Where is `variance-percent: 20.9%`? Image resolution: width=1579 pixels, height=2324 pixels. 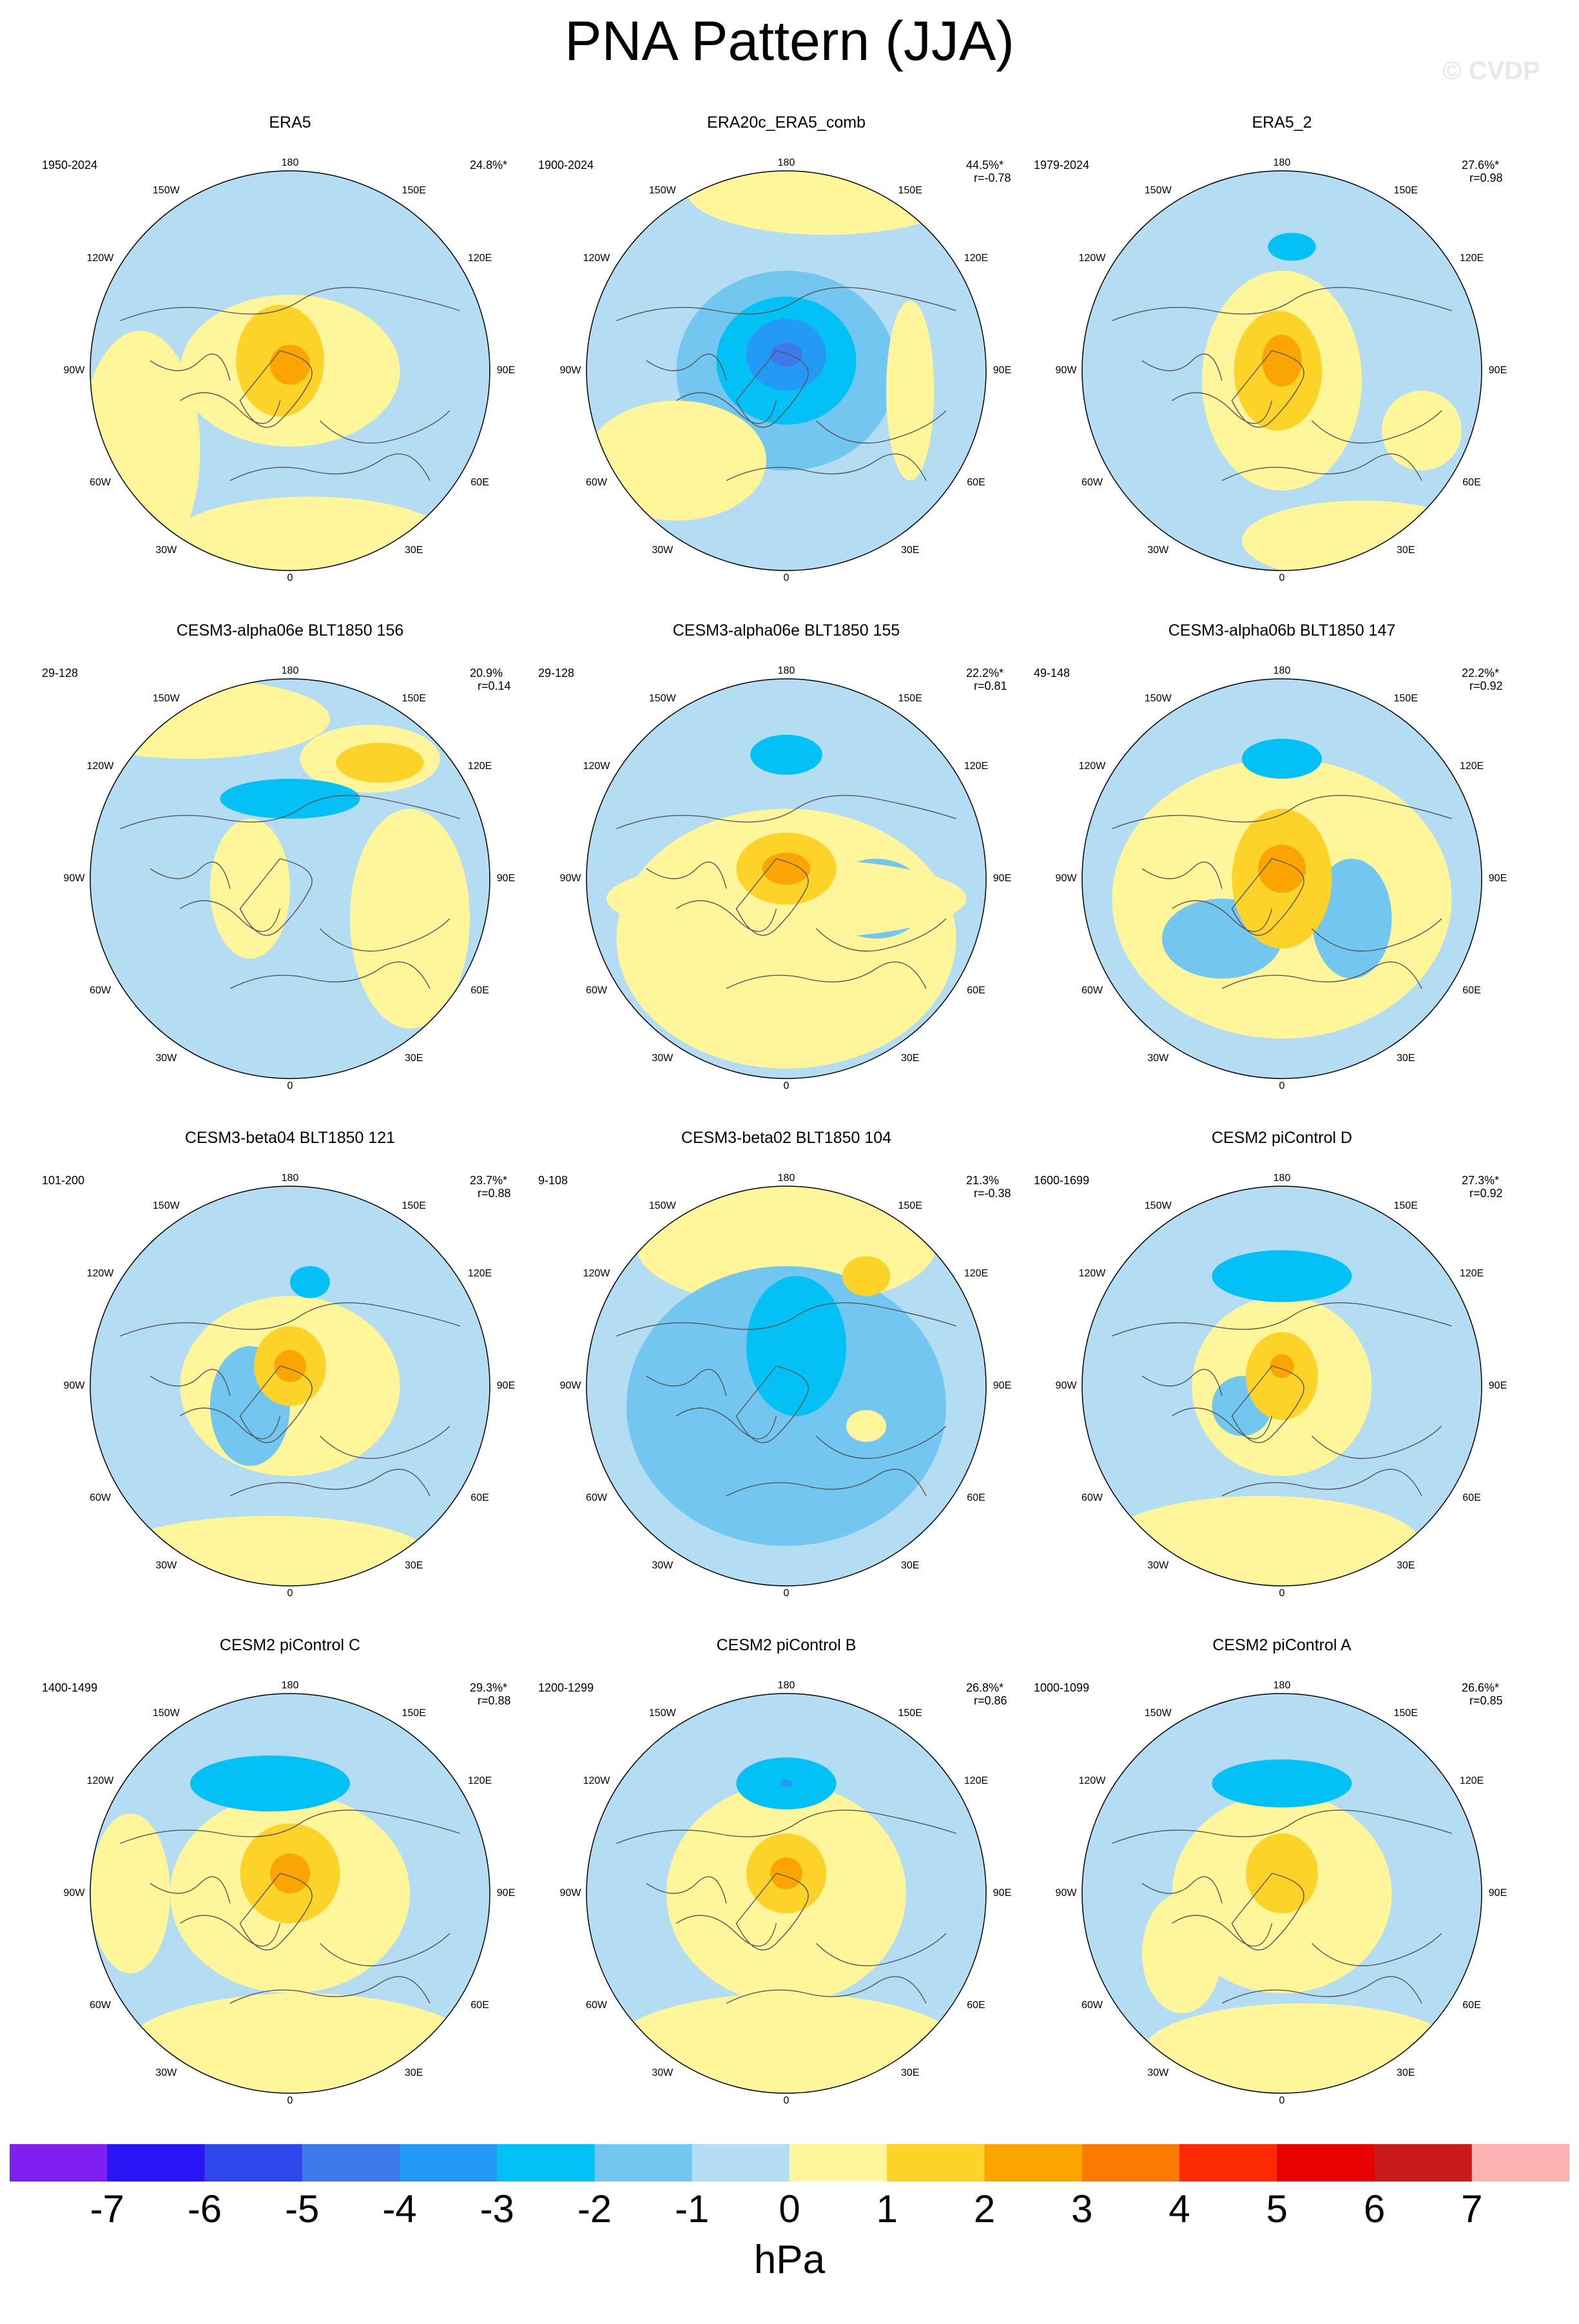
variance-percent: 20.9% is located at coordinates (486, 673).